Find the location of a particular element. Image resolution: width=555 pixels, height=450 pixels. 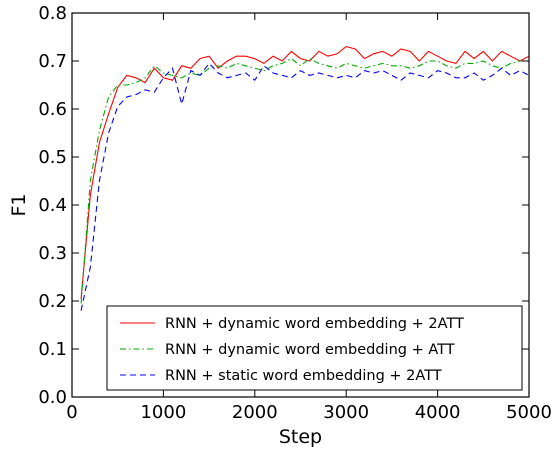

legend-label-2: RNN + dynamic word embedding + ATT is located at coordinates (310, 350).